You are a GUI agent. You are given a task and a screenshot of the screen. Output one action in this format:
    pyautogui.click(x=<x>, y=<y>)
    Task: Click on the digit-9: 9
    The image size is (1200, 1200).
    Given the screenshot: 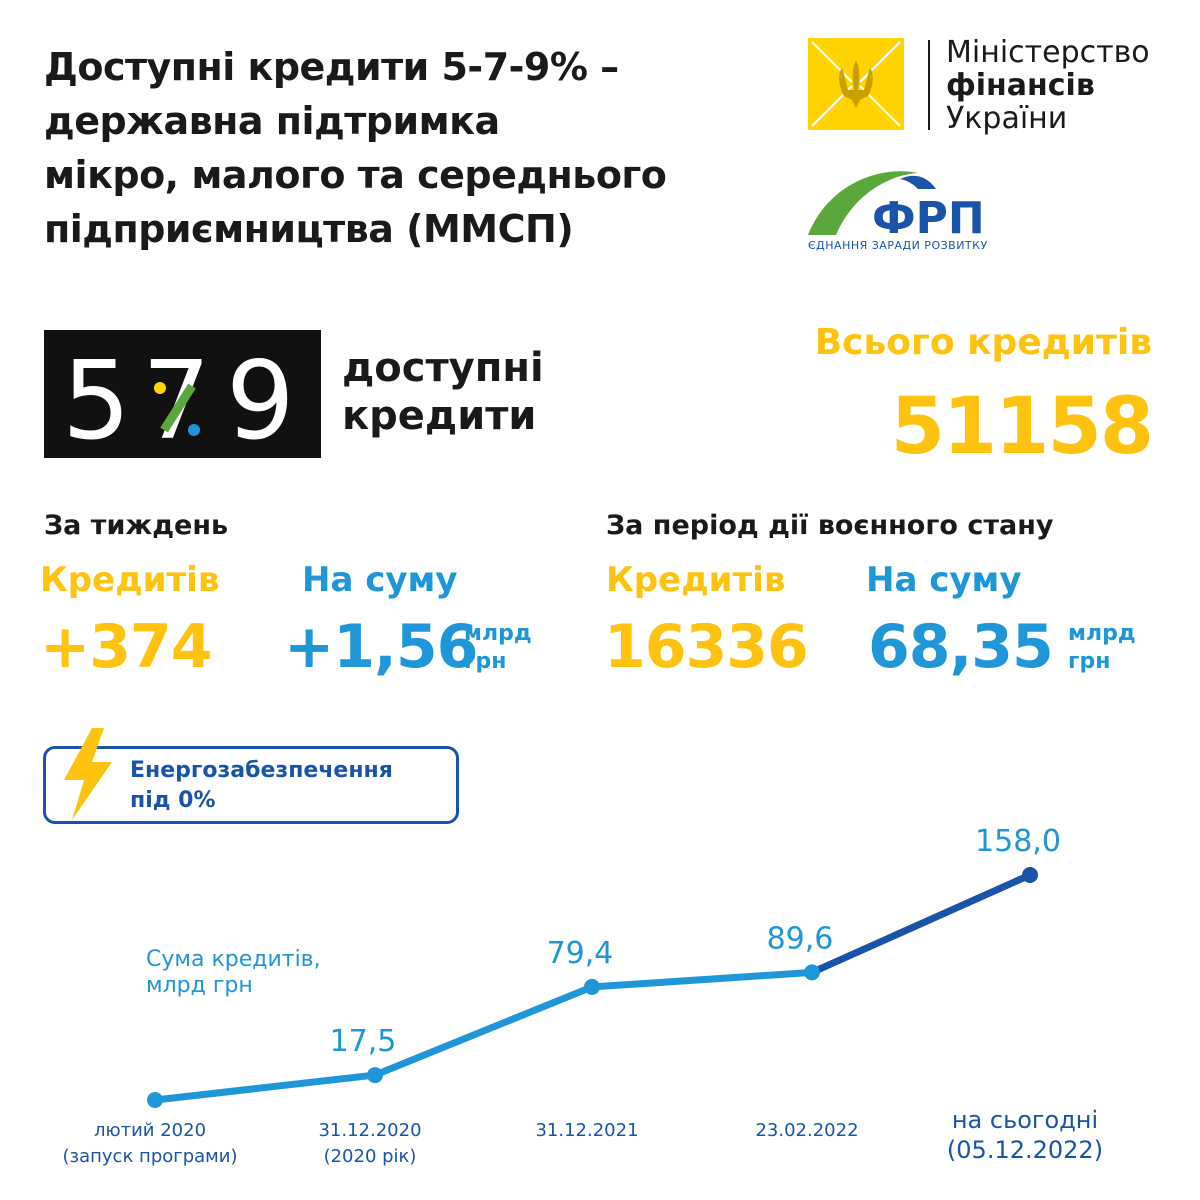 What is the action you would take?
    pyautogui.click(x=260, y=398)
    